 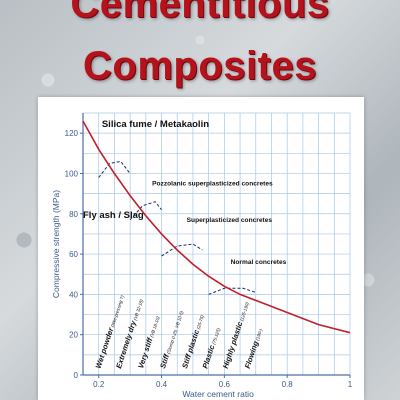 I want to click on chart-annotation: Silica fume / Metakaolin, so click(x=155, y=124).